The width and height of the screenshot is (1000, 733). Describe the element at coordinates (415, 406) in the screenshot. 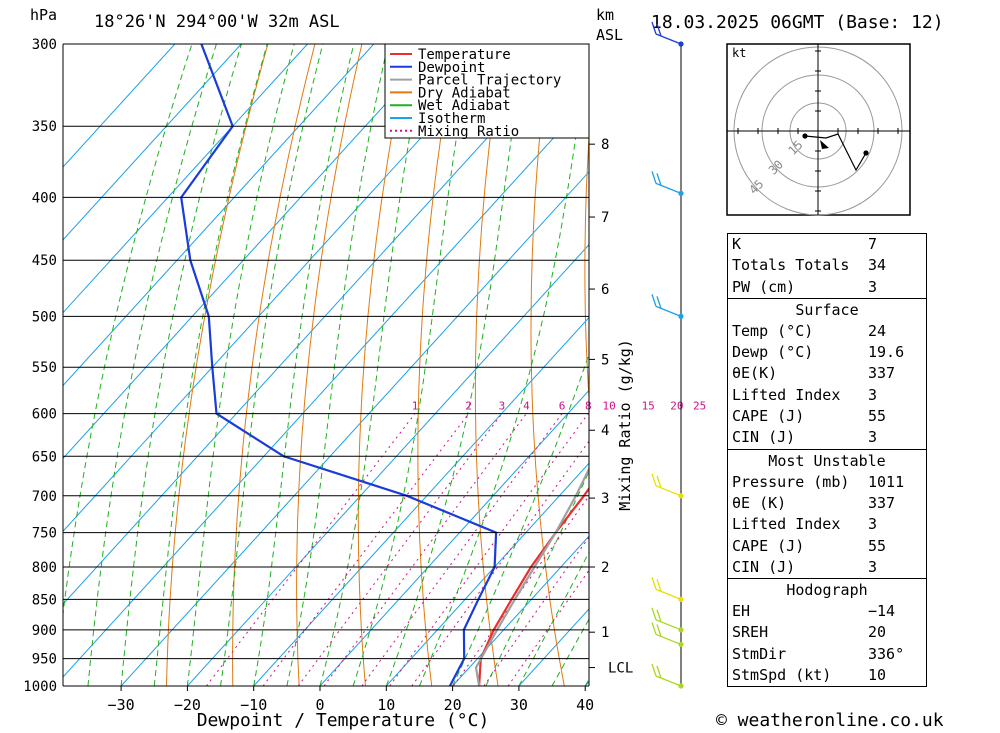

I see `mixing-ratio-label: 1` at that location.